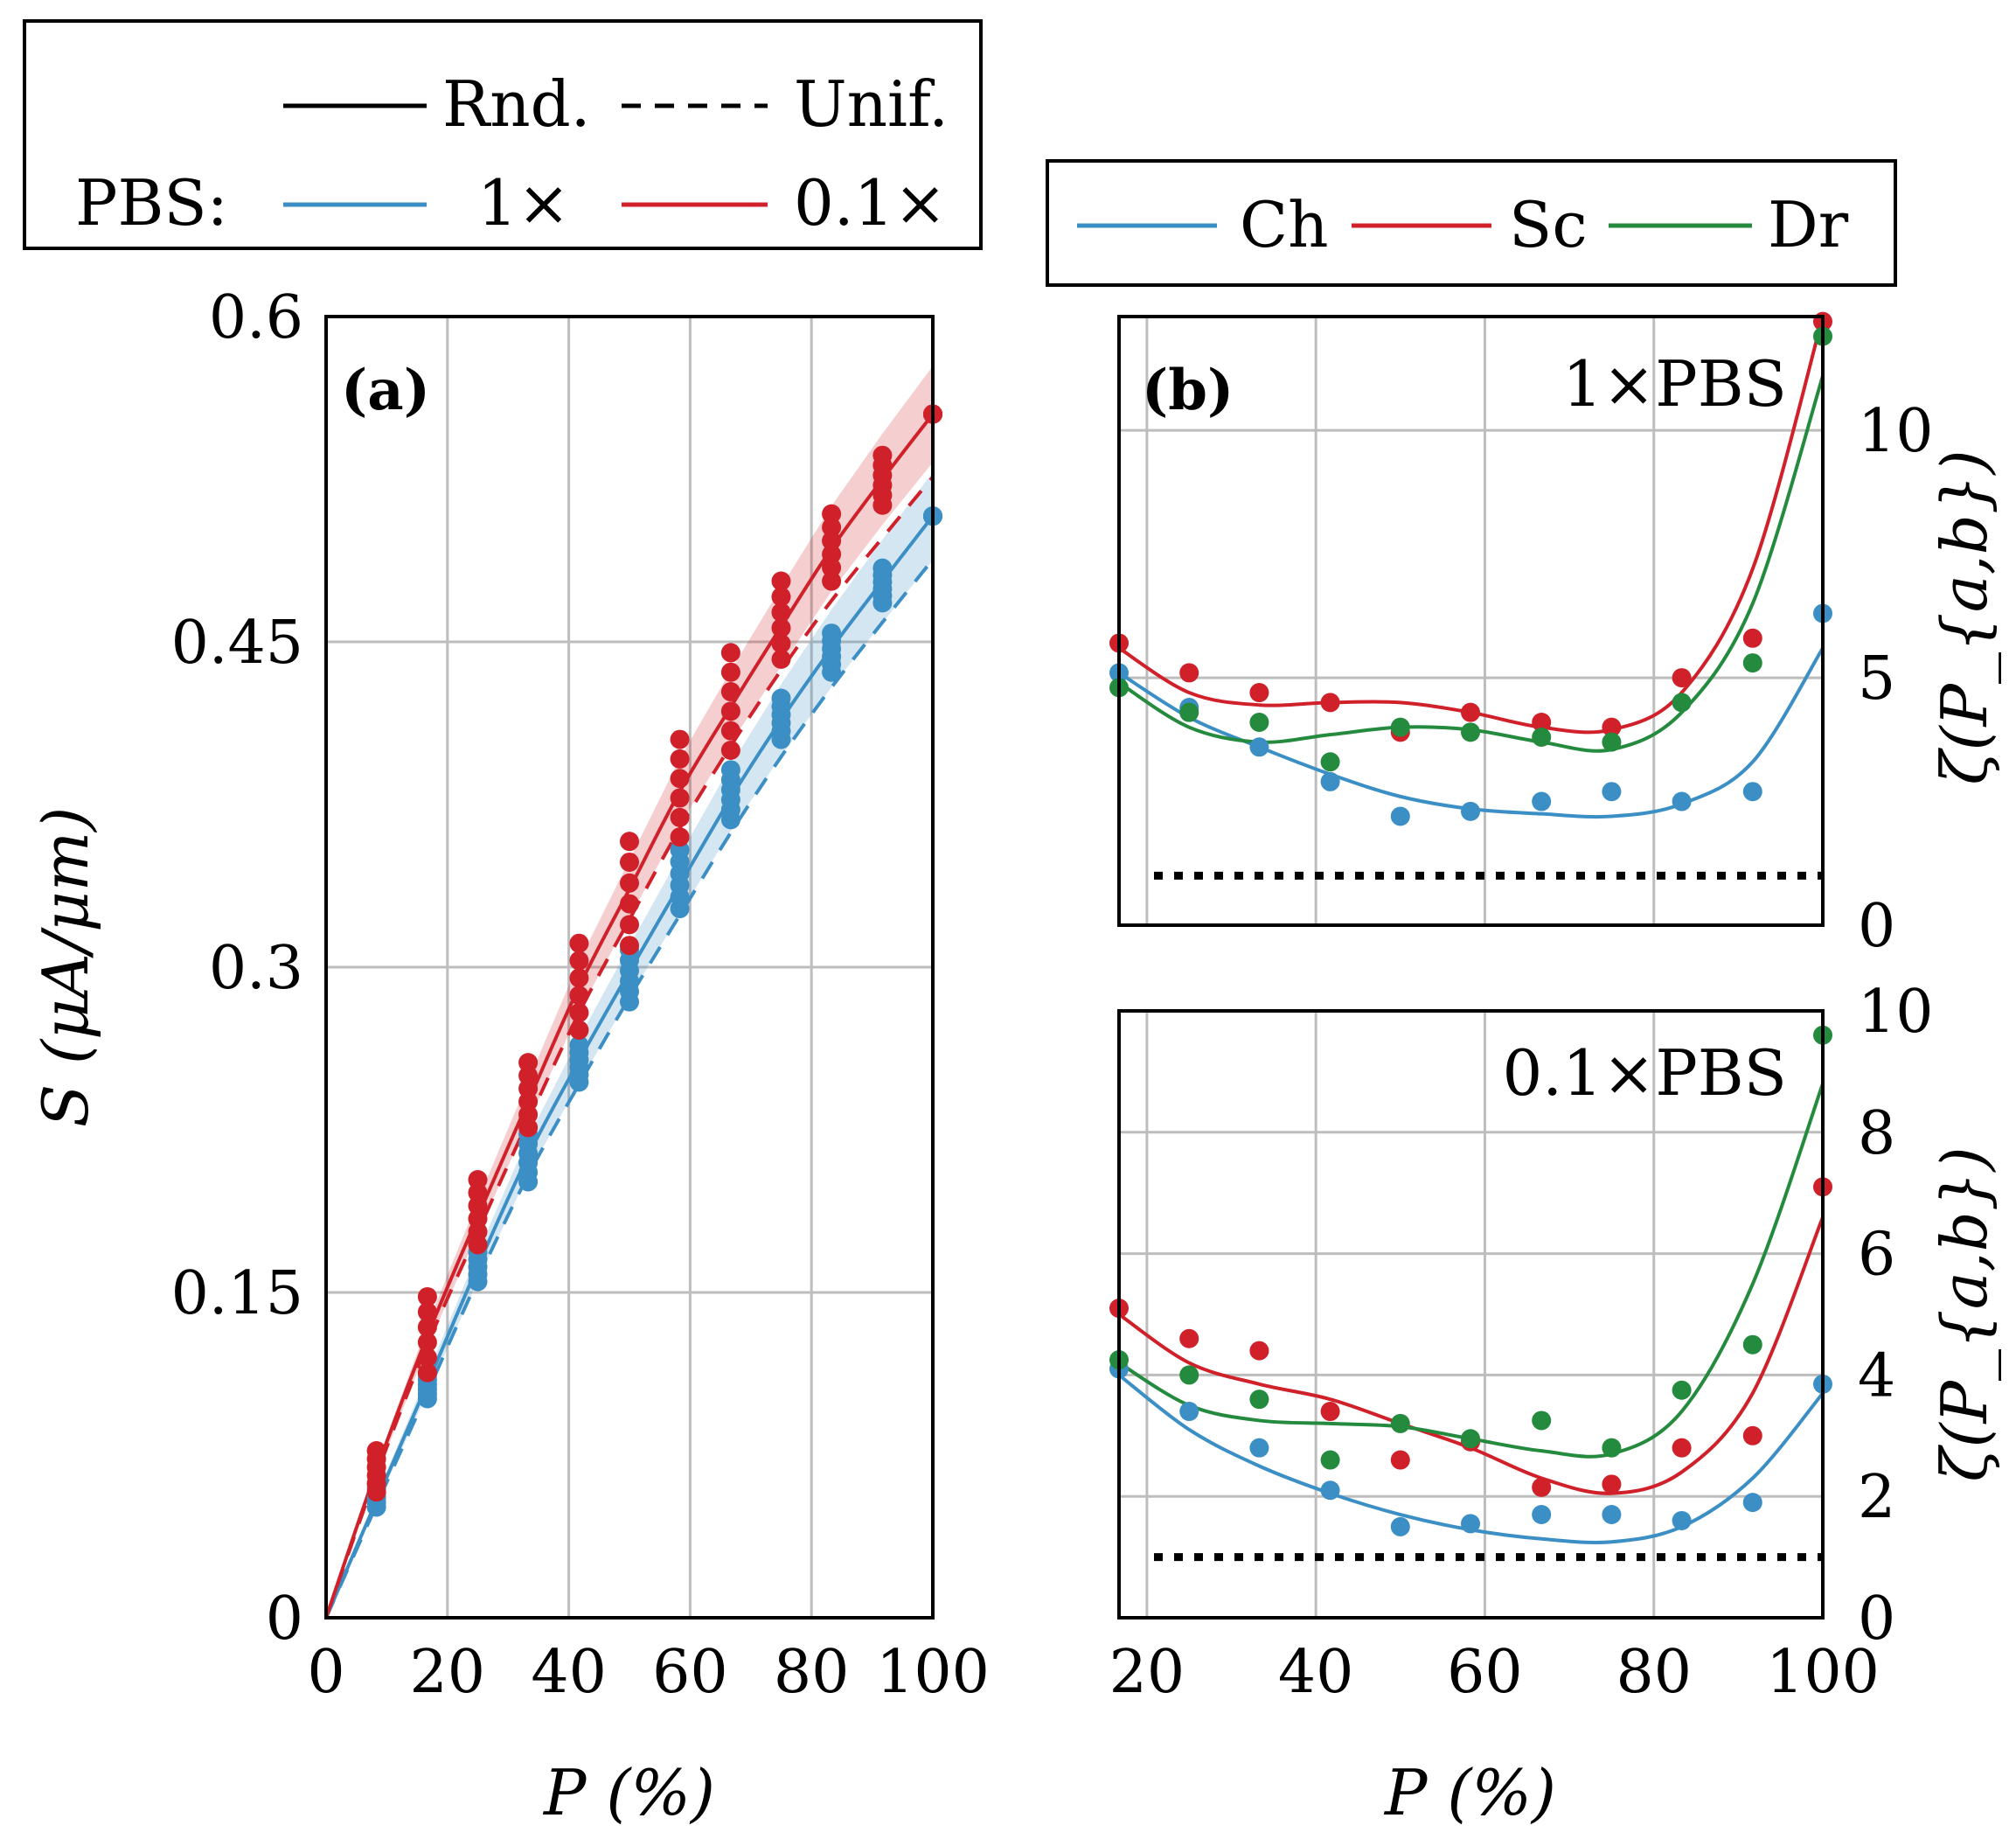 This screenshot has height=1832, width=2016. Describe the element at coordinates (1548, 224) in the screenshot. I see `legend-sc-label: Sc` at that location.